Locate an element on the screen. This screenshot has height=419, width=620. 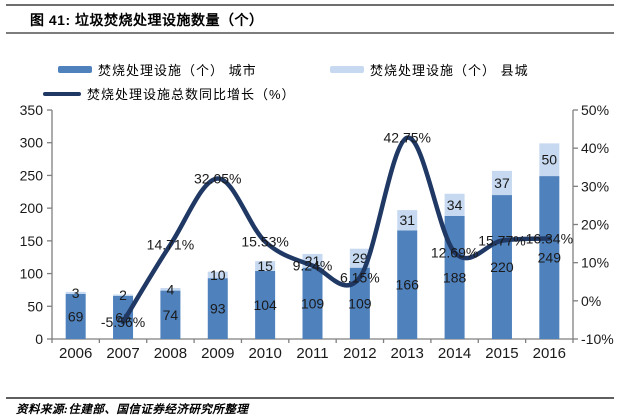
county-value-label: 10 is located at coordinates (218, 275).